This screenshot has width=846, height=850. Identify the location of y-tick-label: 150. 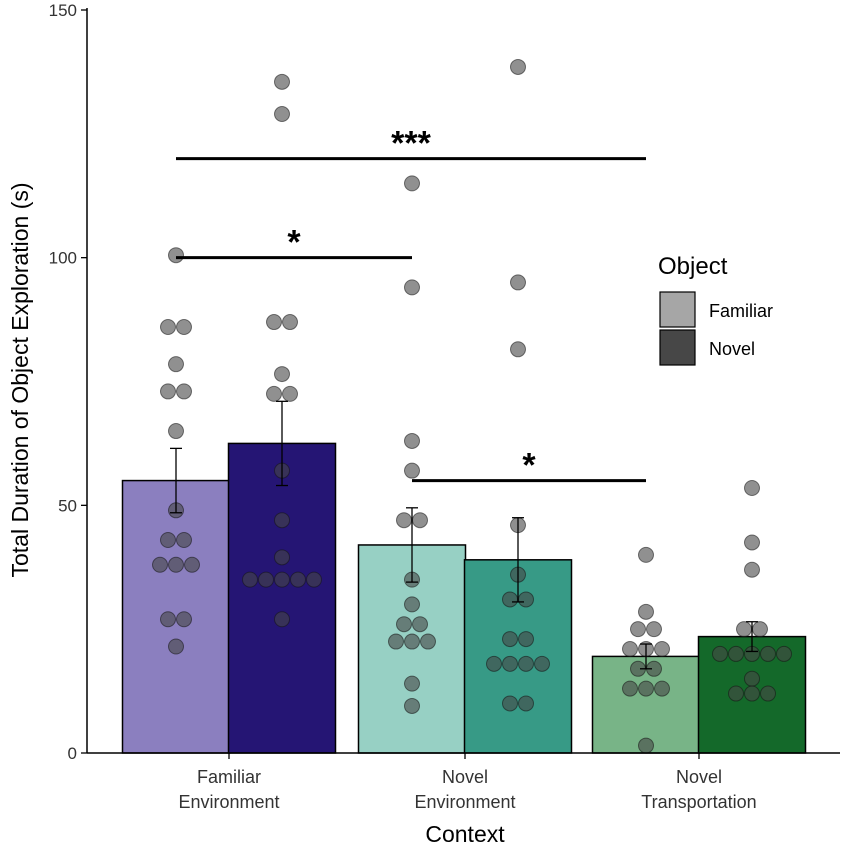
(63, 10).